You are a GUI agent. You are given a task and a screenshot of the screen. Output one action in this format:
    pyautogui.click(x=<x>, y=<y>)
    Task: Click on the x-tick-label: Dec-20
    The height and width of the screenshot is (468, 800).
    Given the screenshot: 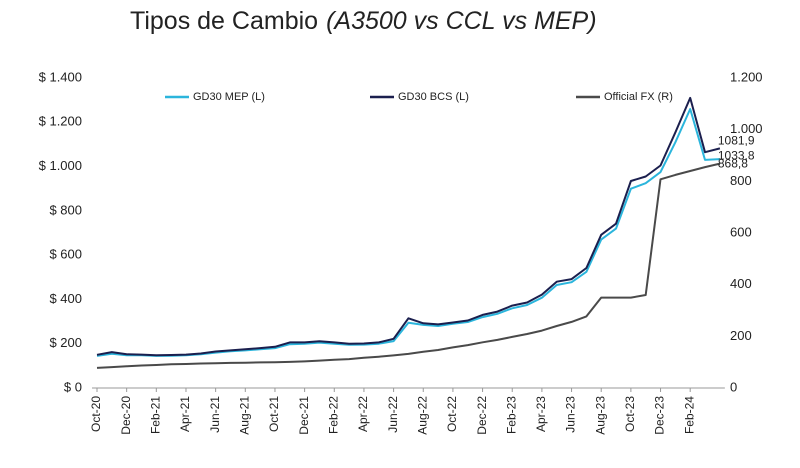 What is the action you would take?
    pyautogui.click(x=126, y=415)
    